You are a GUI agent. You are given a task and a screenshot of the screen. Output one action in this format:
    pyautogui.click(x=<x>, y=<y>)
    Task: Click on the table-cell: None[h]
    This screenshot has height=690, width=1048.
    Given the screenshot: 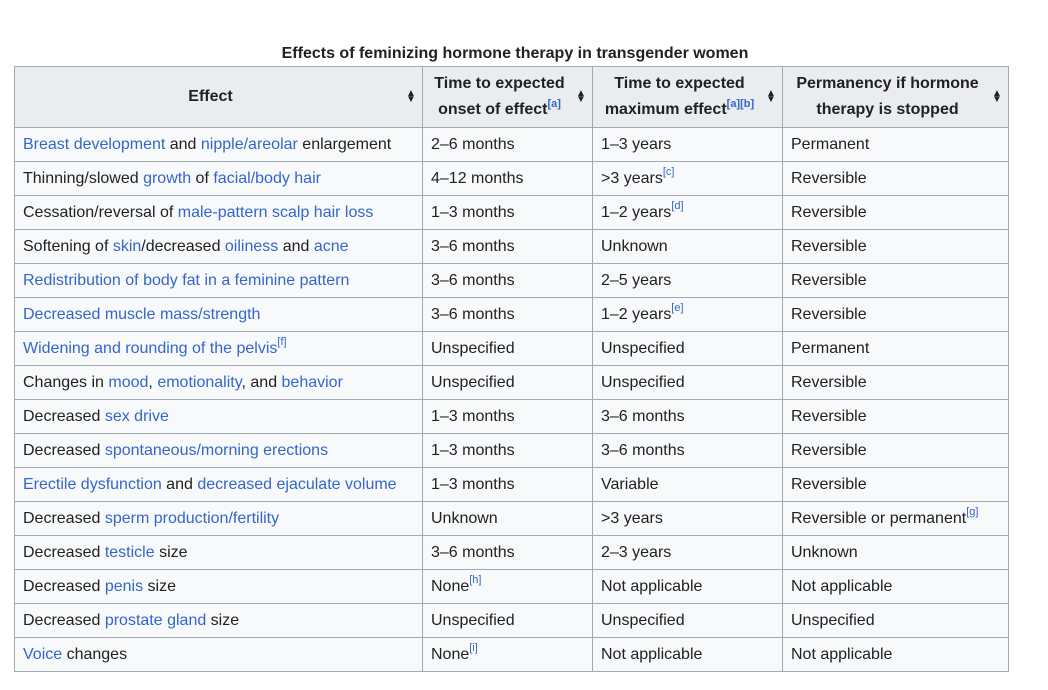 What is the action you would take?
    pyautogui.click(x=507, y=586)
    